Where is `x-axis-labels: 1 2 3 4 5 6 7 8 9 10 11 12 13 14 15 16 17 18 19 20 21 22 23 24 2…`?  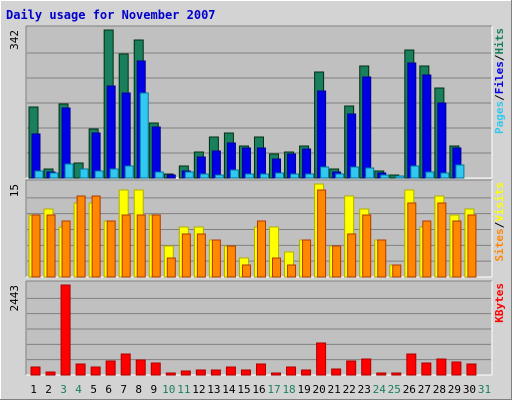
x-axis-labels: 1 2 3 4 5 6 7 8 9 10 11 12 13 14 15 16 17 18 19 20 21 22 23 24 2… is located at coordinates (260, 389).